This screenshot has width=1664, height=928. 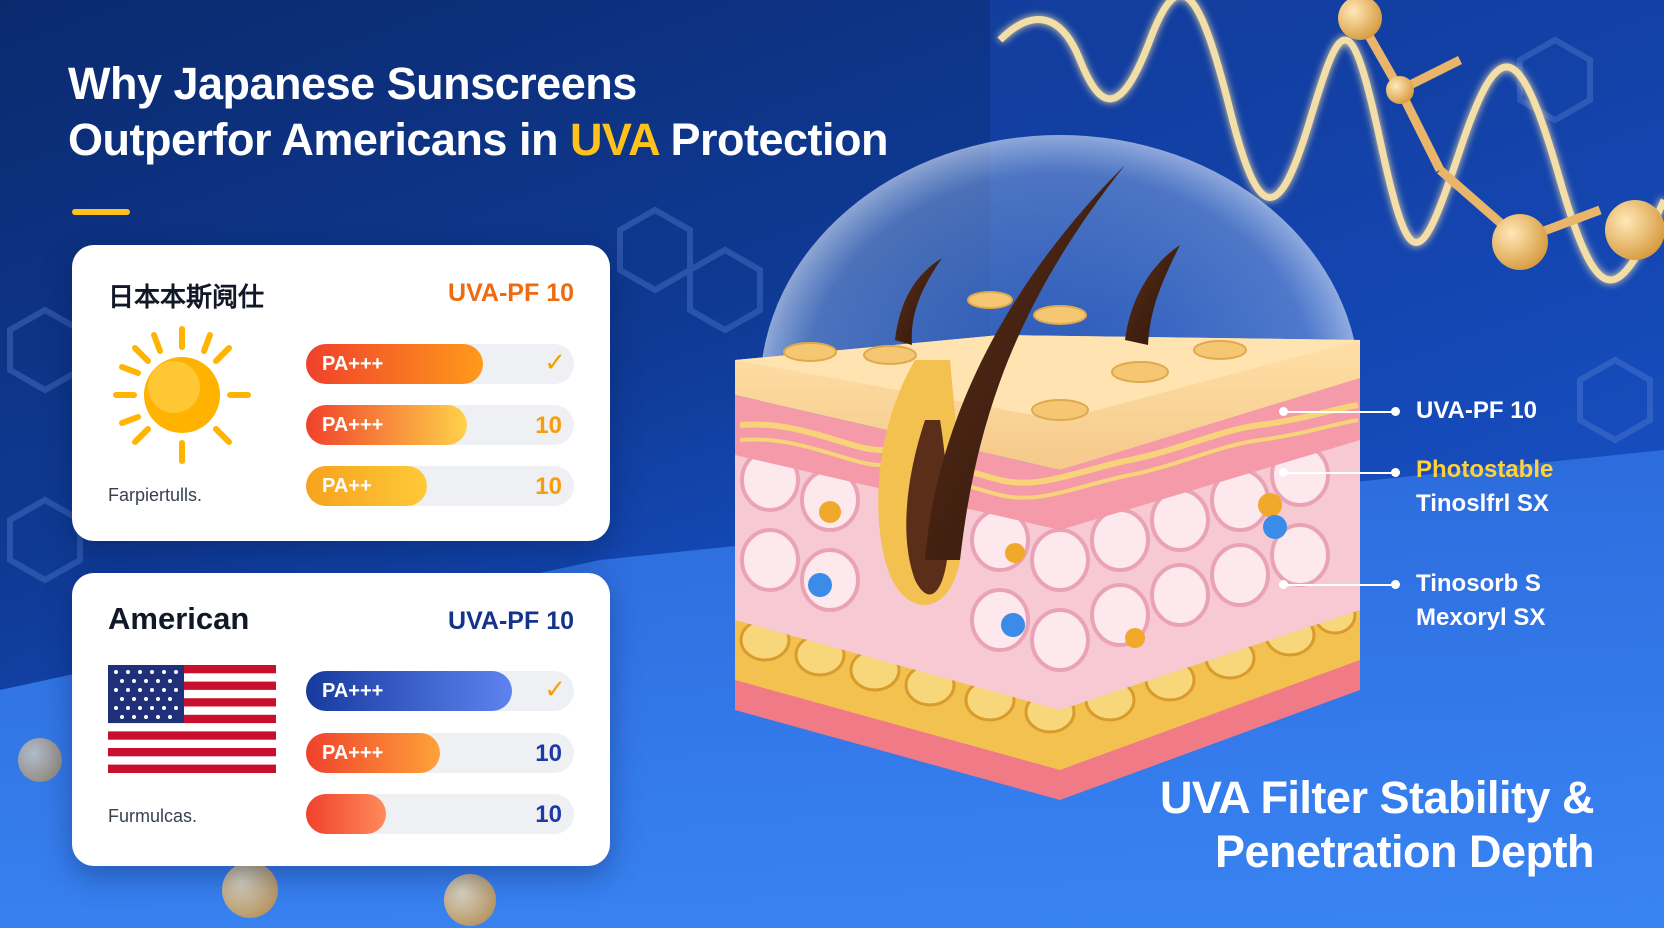 I want to click on headline-line-2-start: Outperfor Americans in, so click(x=319, y=139).